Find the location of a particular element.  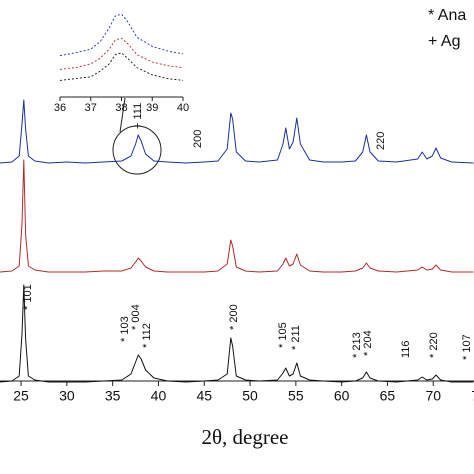

x-axis-label: 2θ, degree is located at coordinates (244, 437).